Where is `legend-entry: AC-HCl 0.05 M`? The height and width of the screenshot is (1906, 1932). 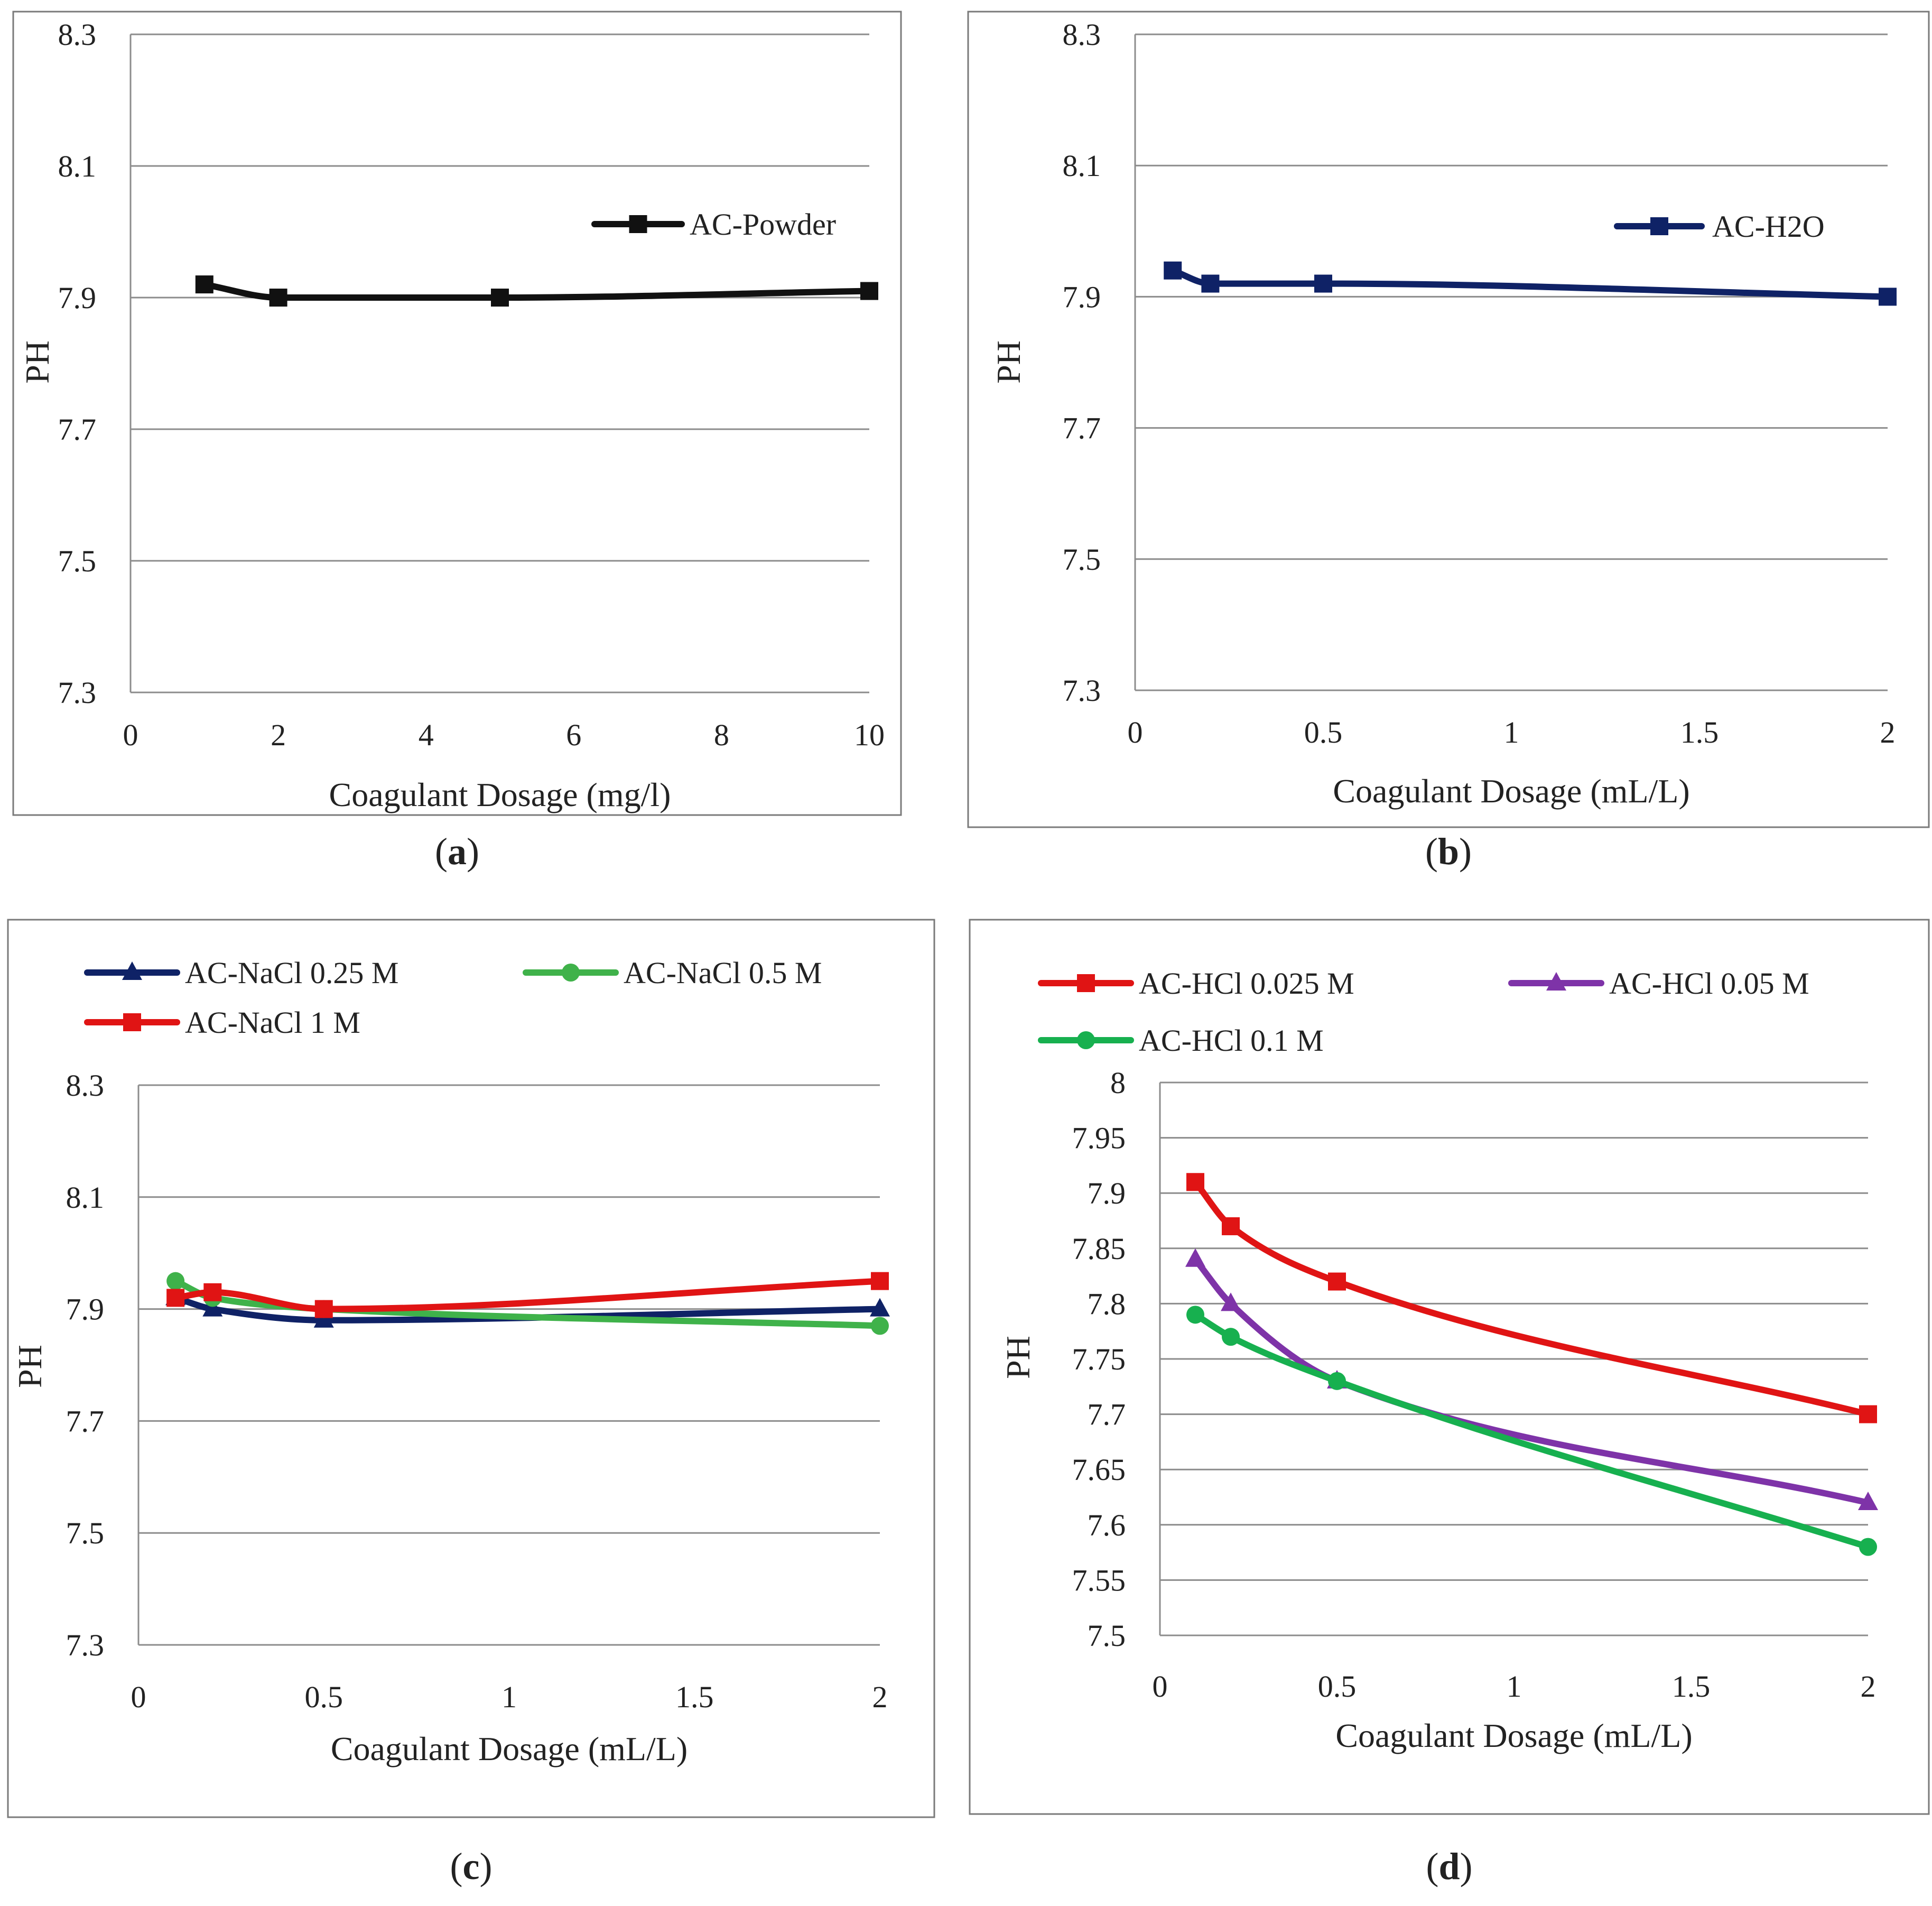
legend-entry: AC-HCl 0.05 M is located at coordinates (1659, 983).